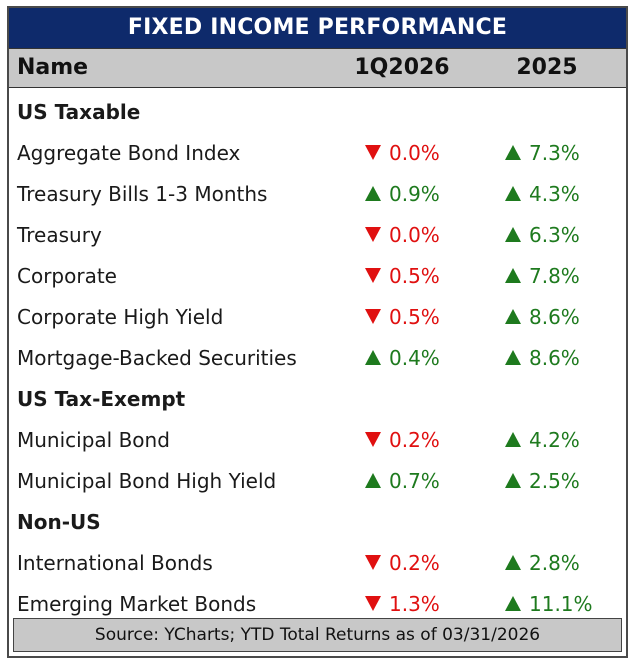 The image size is (636, 664). Describe the element at coordinates (547, 67) in the screenshot. I see `column-header-2025: 2025` at that location.